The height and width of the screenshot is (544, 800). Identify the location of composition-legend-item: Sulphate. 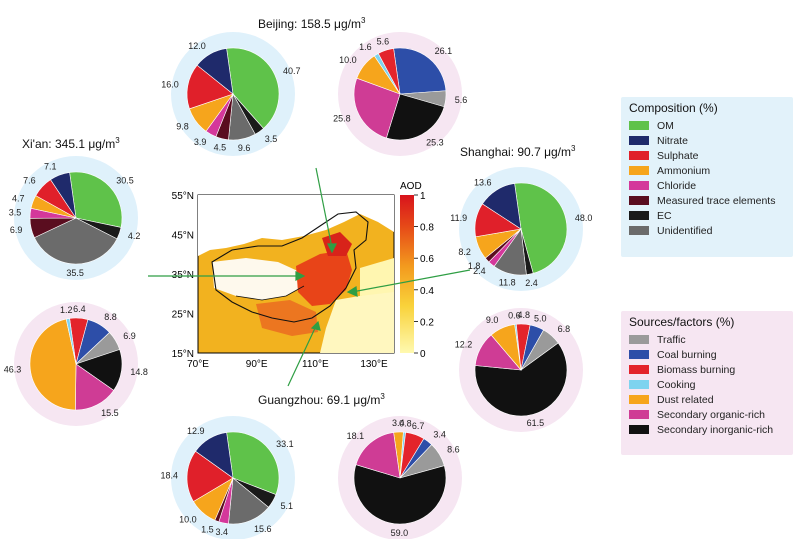
(711, 155).